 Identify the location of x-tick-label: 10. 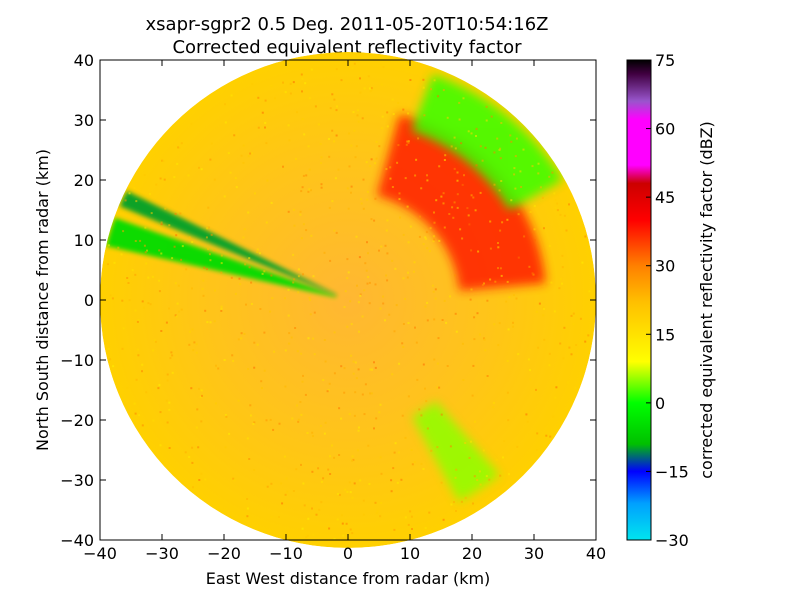
(410, 553).